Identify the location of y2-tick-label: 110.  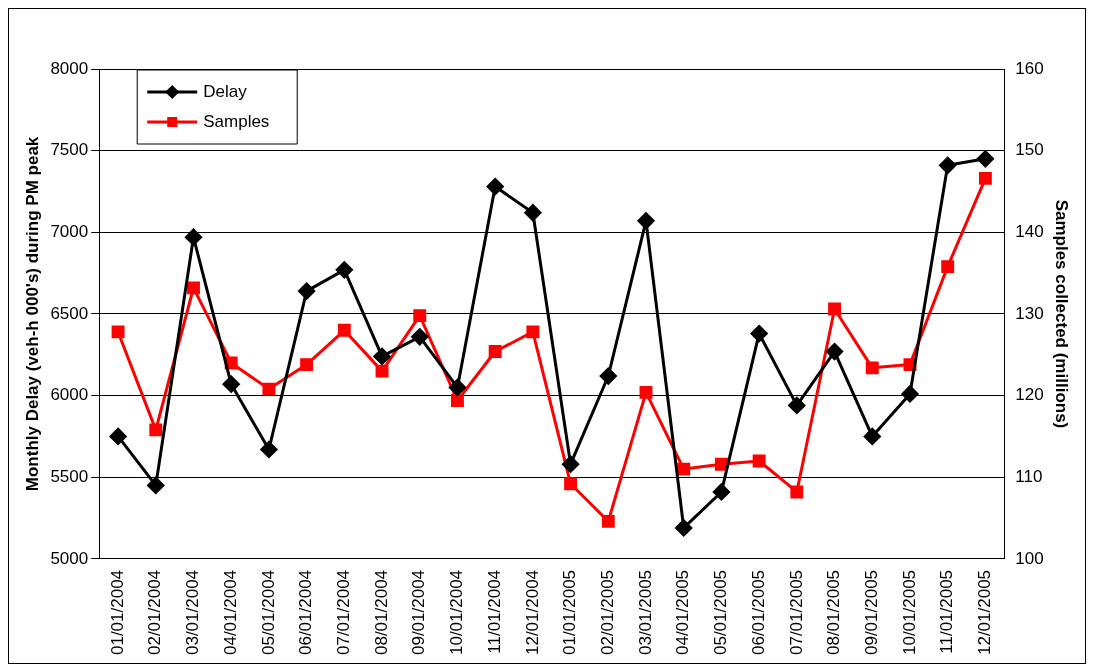
(1029, 476).